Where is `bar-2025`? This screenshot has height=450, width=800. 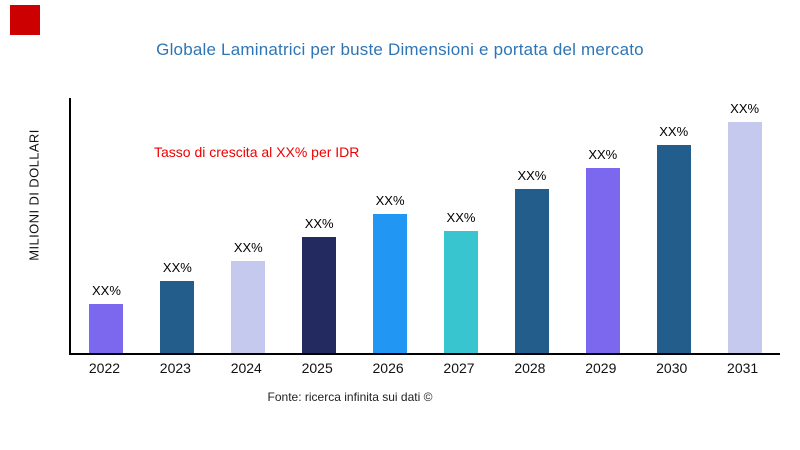 bar-2025 is located at coordinates (319, 295).